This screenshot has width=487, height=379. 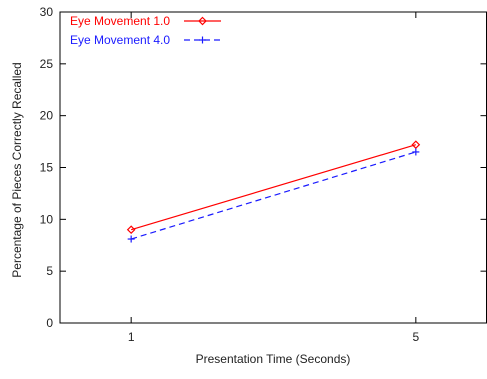 I want to click on y-tick-label: 25, so click(x=47, y=64).